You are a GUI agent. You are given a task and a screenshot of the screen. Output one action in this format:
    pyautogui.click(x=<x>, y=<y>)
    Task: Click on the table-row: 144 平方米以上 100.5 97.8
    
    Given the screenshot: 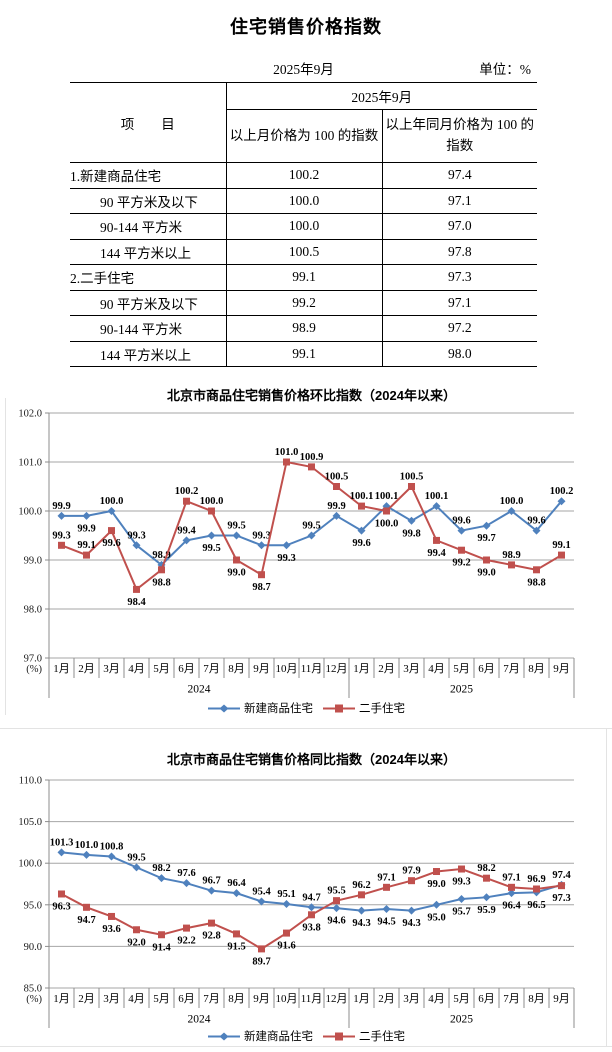 What is the action you would take?
    pyautogui.click(x=303, y=252)
    